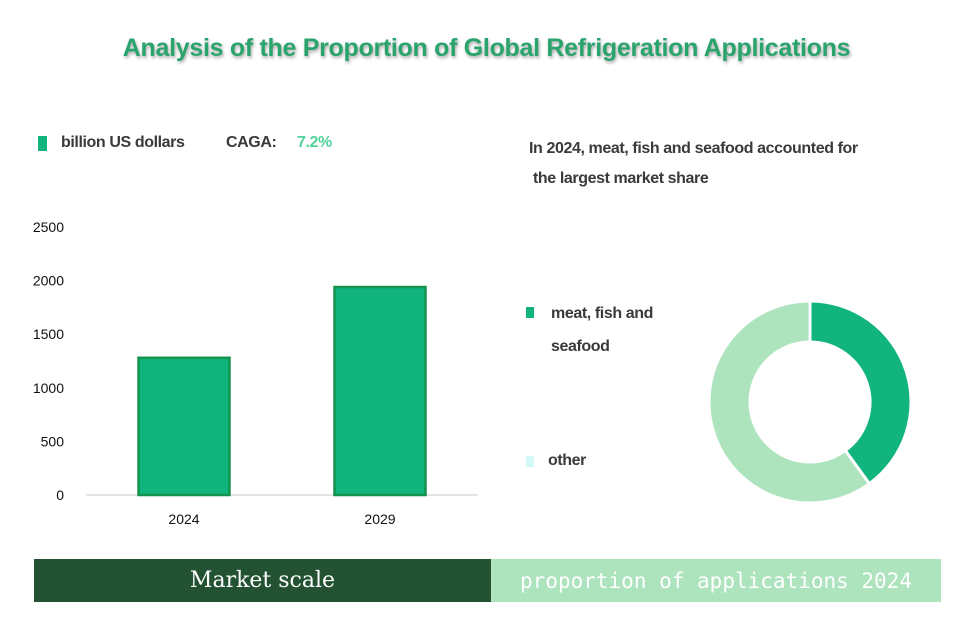 Image resolution: width=973 pixels, height=626 pixels. Describe the element at coordinates (60, 495) in the screenshot. I see `y-tick-label: 0` at that location.